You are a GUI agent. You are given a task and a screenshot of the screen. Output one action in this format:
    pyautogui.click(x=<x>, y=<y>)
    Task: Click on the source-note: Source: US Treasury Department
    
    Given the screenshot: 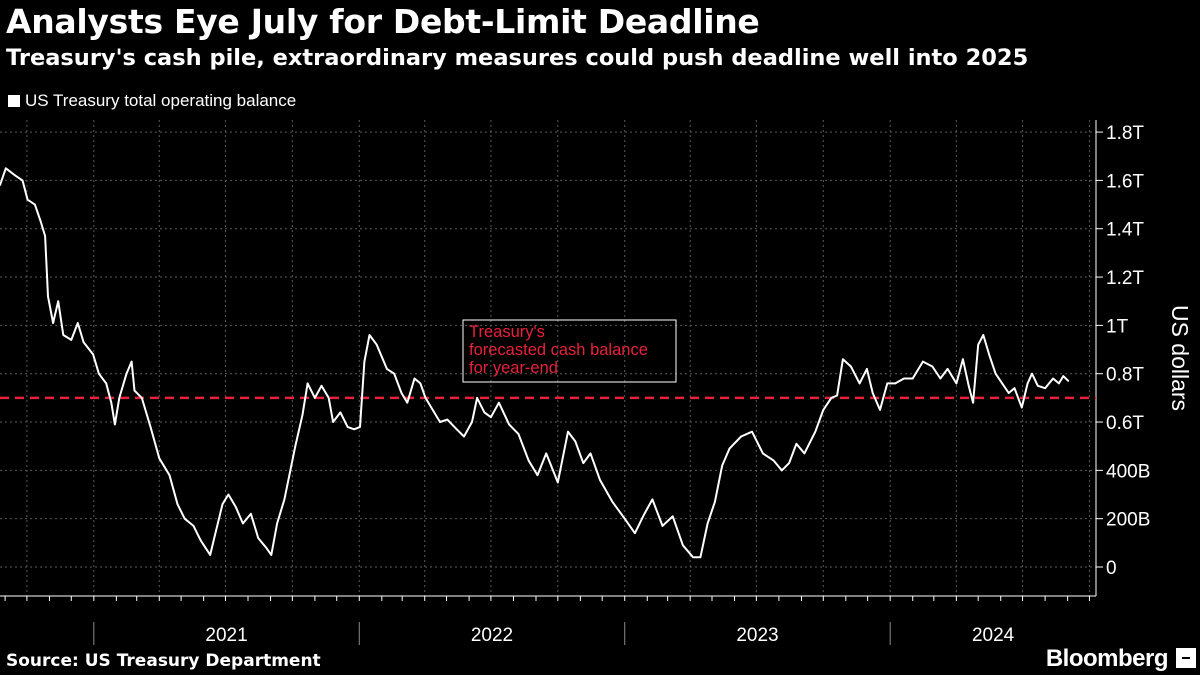 What is the action you would take?
    pyautogui.click(x=163, y=661)
    